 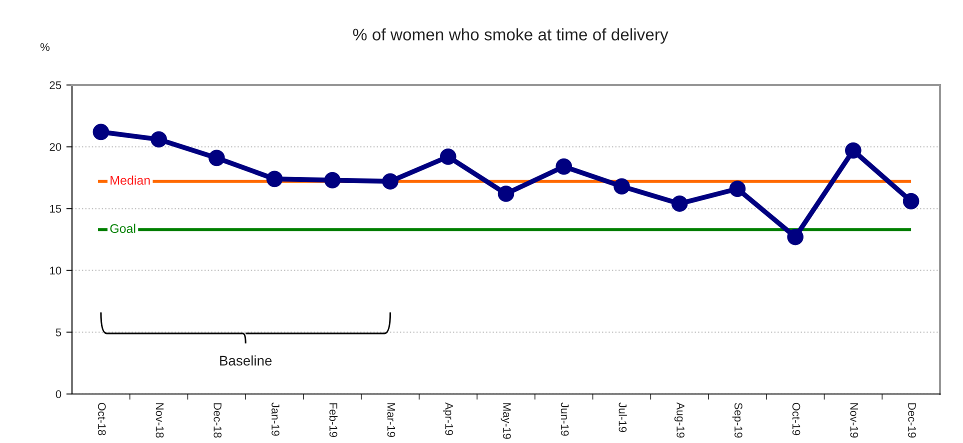 What do you see at coordinates (130, 180) in the screenshot?
I see `ref-line-label: Median` at bounding box center [130, 180].